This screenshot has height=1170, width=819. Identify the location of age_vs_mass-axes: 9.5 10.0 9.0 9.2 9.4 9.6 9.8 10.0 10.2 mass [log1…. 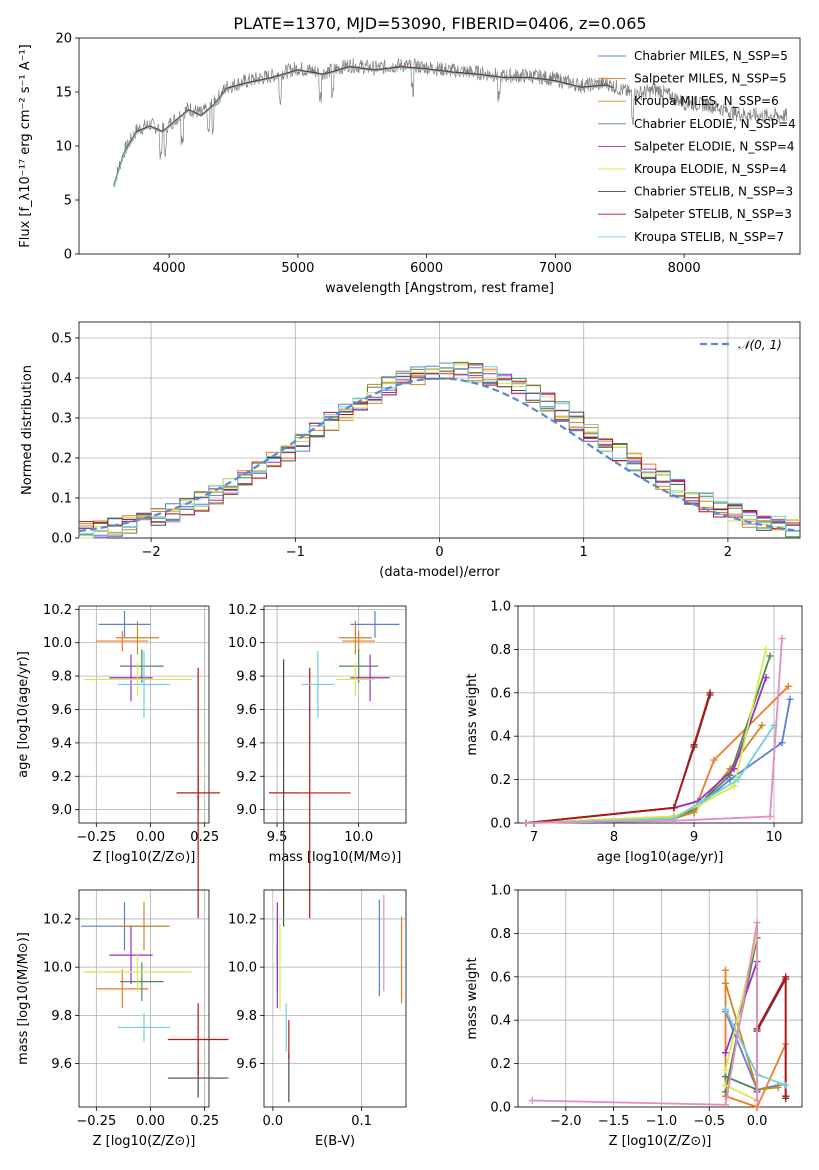
(317, 734).